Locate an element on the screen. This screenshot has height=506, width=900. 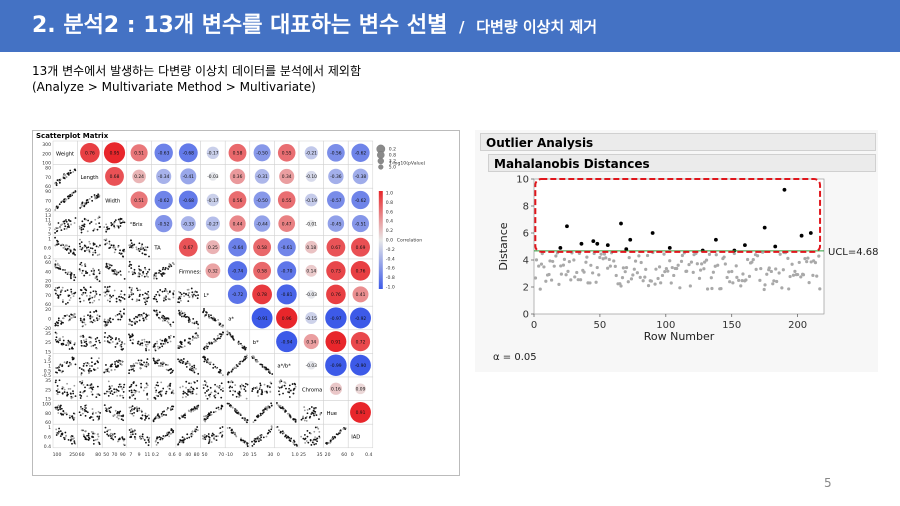
slide-title-sep: / is located at coordinates (462, 27).